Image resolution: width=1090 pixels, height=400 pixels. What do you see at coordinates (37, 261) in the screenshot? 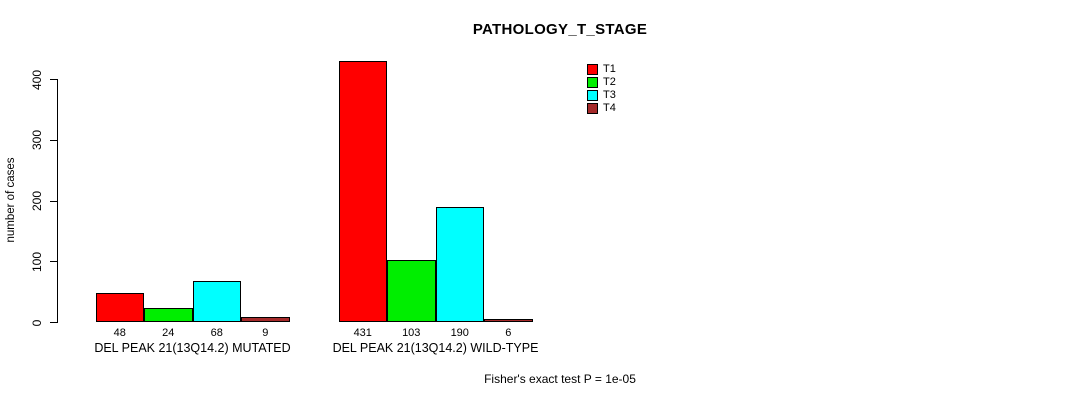
I see `y-tick-label: 100` at bounding box center [37, 261].